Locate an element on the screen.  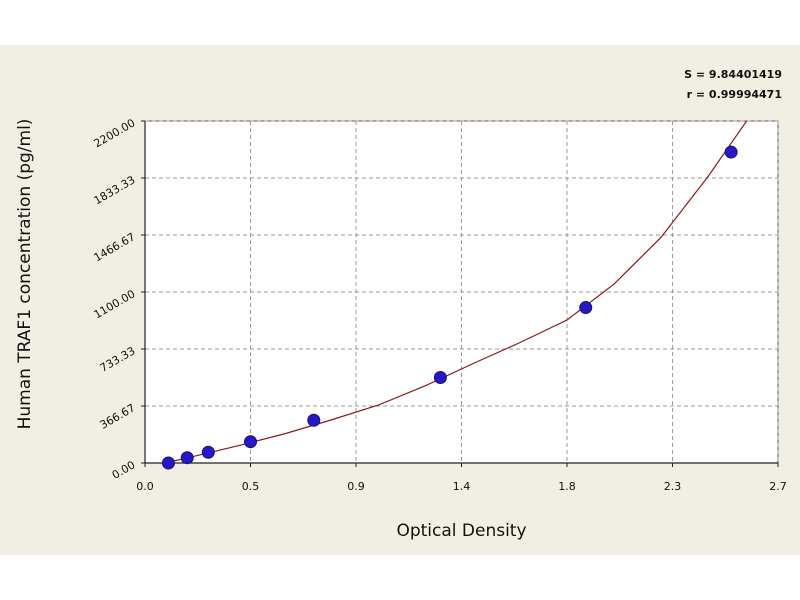
x-tick-label: 2.7 is located at coordinates (778, 486).